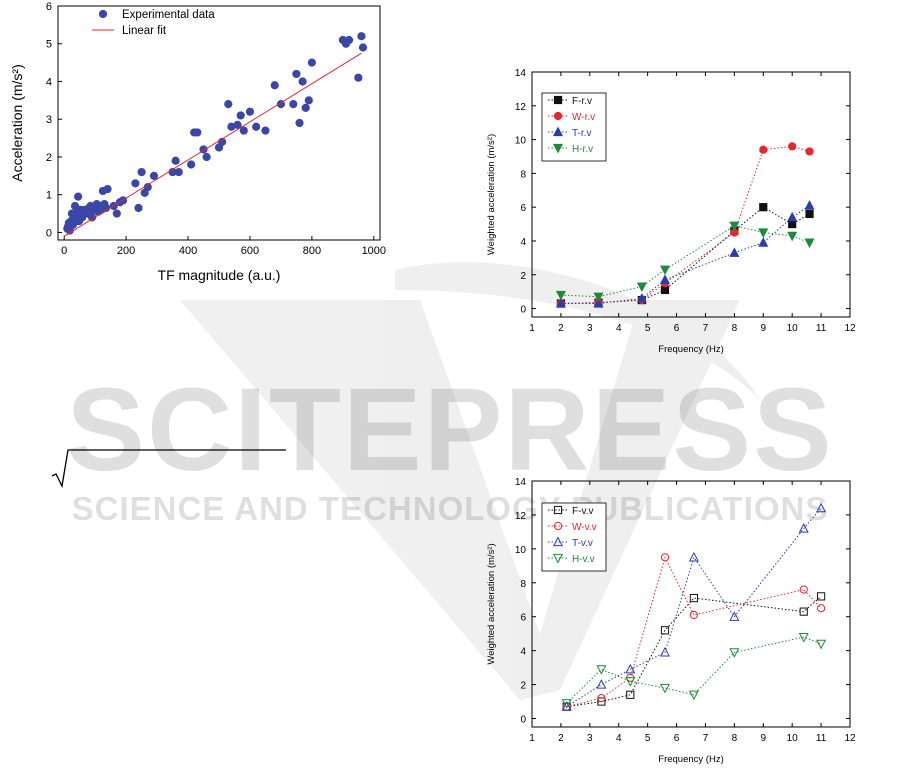 The height and width of the screenshot is (769, 901). Describe the element at coordinates (168, 15) in the screenshot. I see `legend-label: Experimental data` at that location.